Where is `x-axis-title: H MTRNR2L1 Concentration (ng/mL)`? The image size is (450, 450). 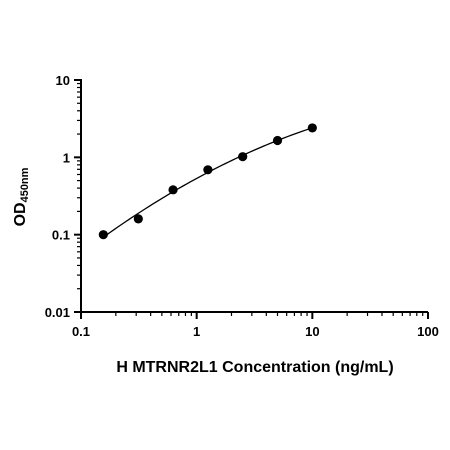
x-axis-title: H MTRNR2L1 Concentration (ng/mL) is located at coordinates (254, 367).